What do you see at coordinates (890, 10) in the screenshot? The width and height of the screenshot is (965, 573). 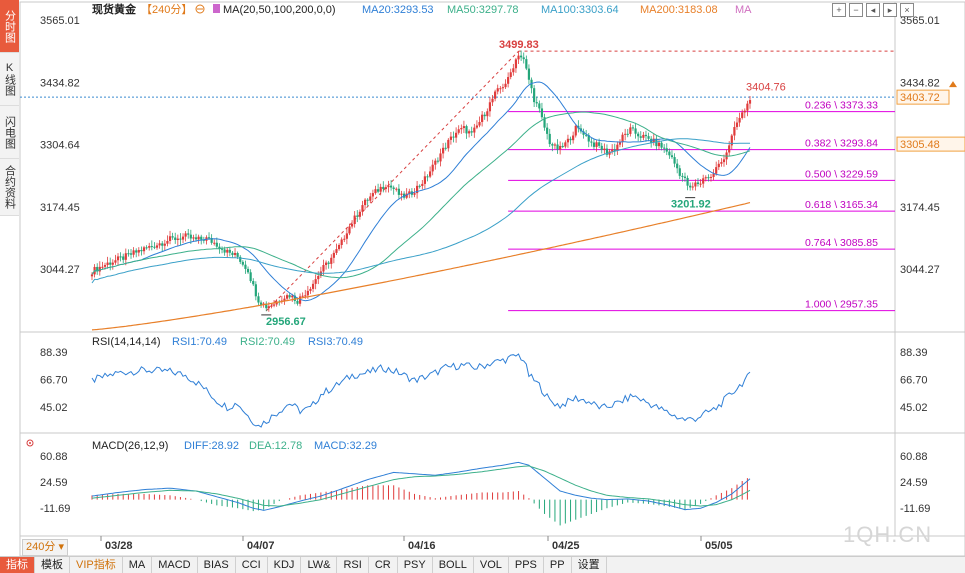 I see `next-icon: ▸` at bounding box center [890, 10].